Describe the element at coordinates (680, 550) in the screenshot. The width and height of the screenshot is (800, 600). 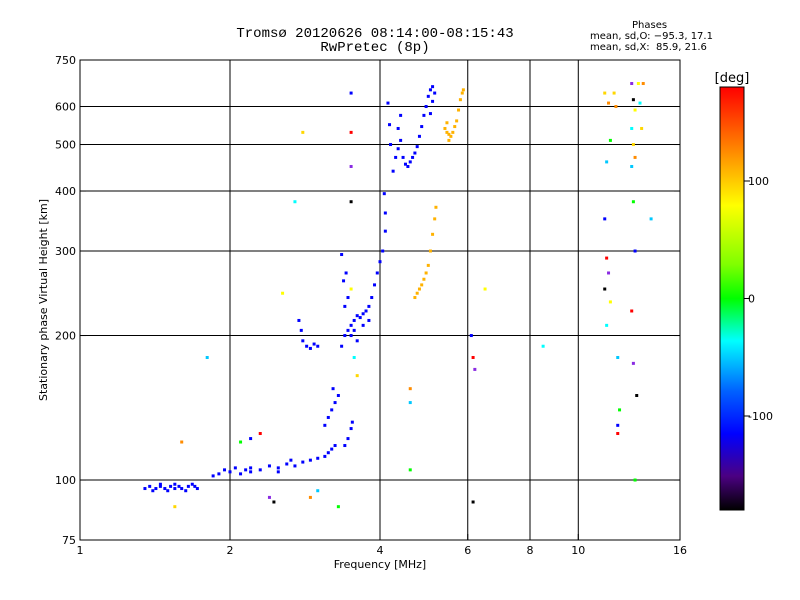
I see `x-tick-label: 16` at that location.